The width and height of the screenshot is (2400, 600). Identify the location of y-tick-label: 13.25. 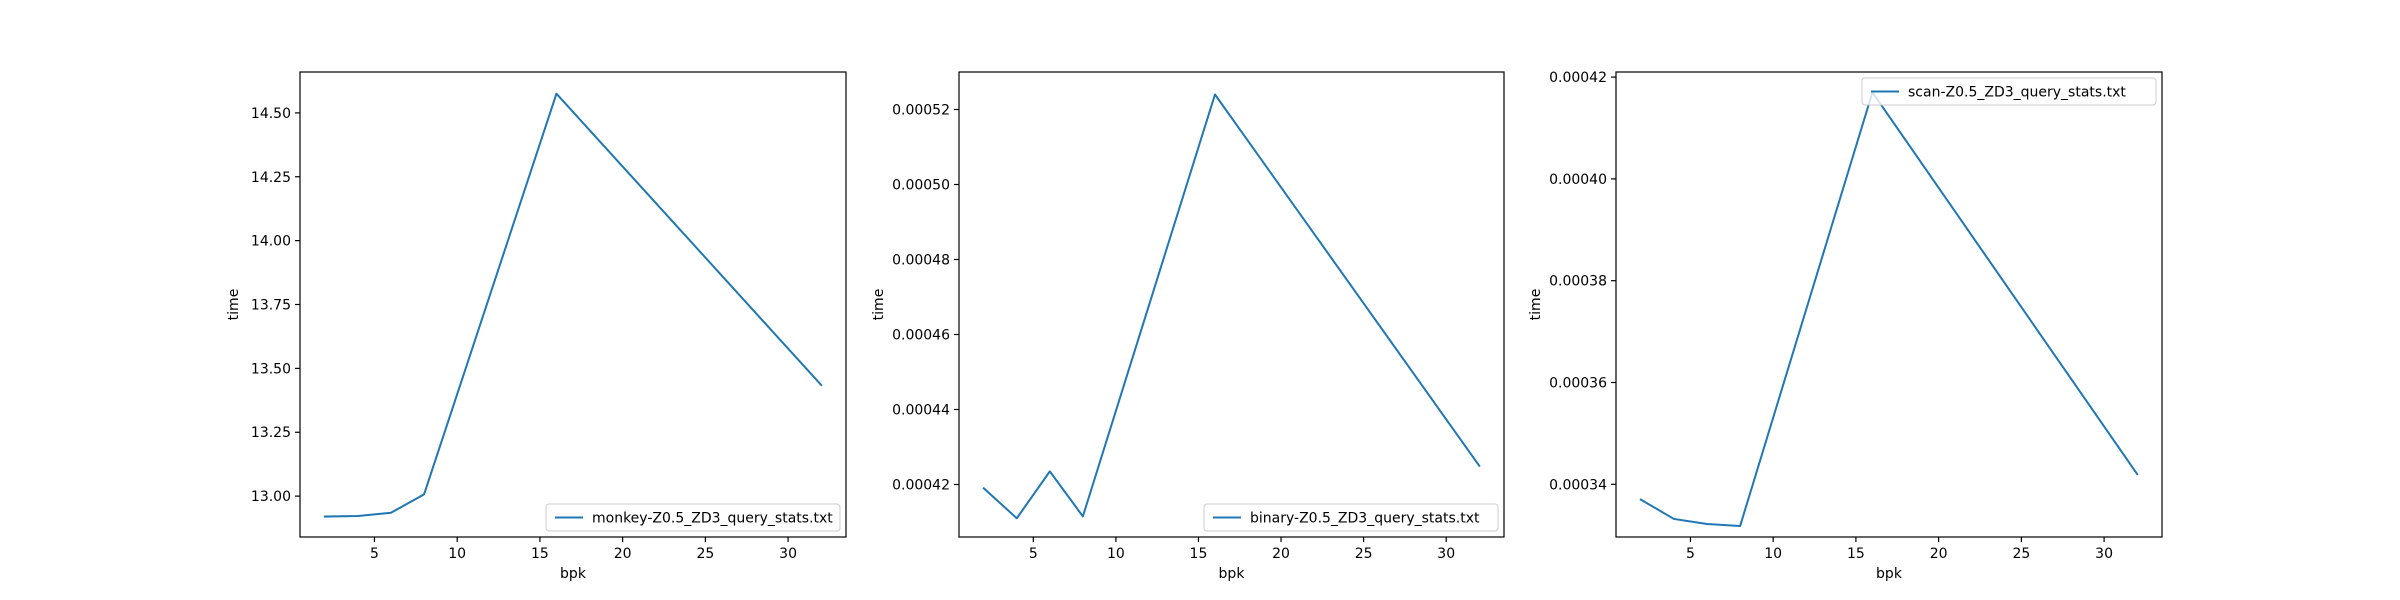
(271, 433).